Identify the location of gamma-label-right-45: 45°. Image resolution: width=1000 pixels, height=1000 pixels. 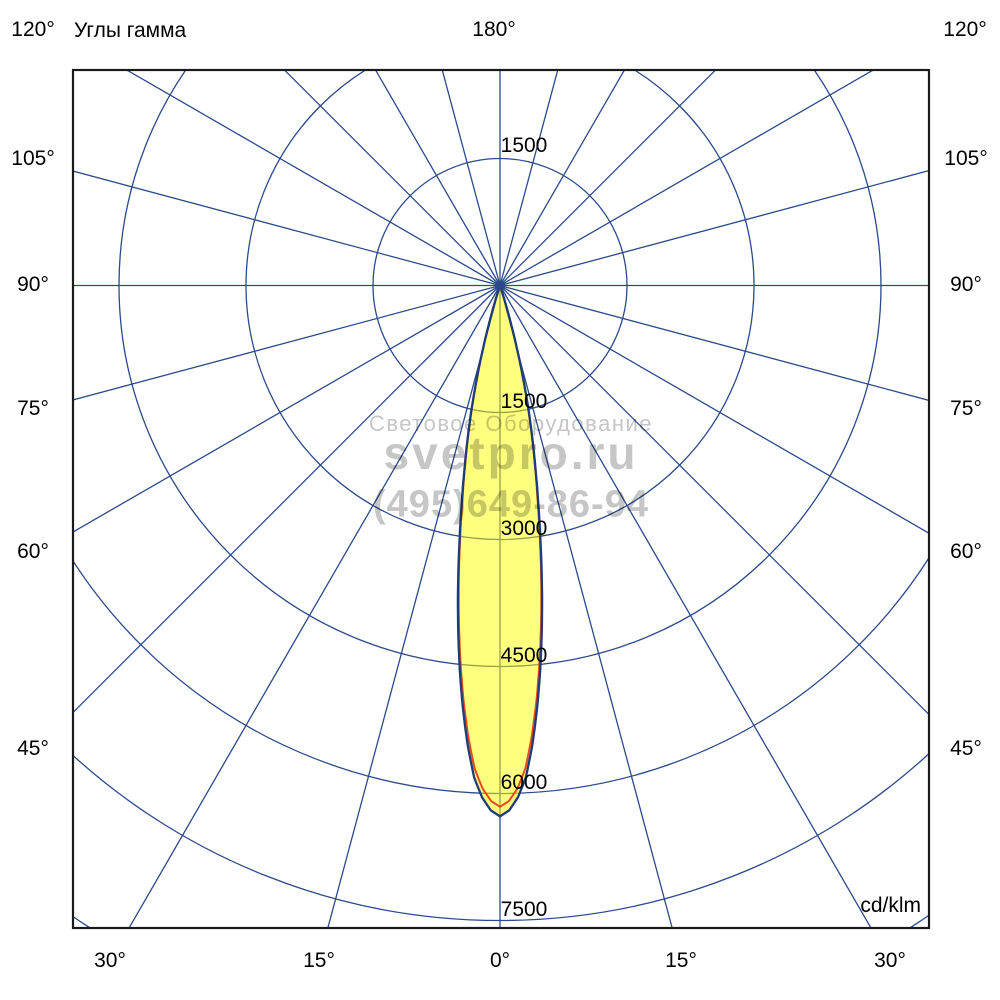
(966, 748).